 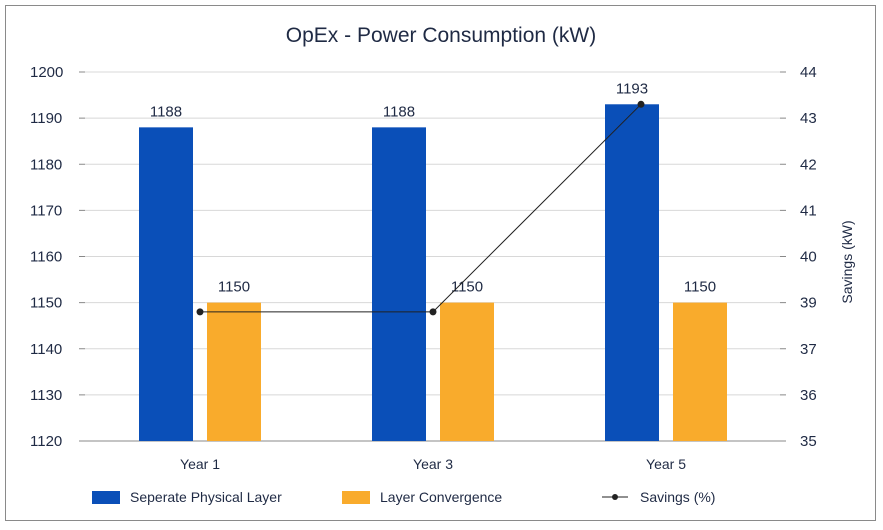 What do you see at coordinates (441, 497) in the screenshot?
I see `legend-label: Layer Convergence` at bounding box center [441, 497].